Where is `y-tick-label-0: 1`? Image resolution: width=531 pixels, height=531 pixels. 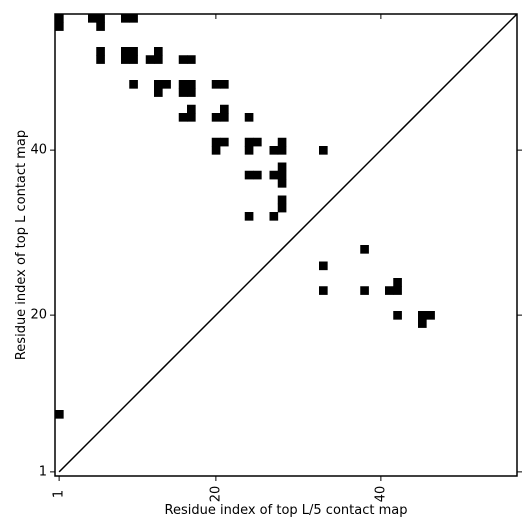 y-tick-label-0: 1 is located at coordinates (43, 471).